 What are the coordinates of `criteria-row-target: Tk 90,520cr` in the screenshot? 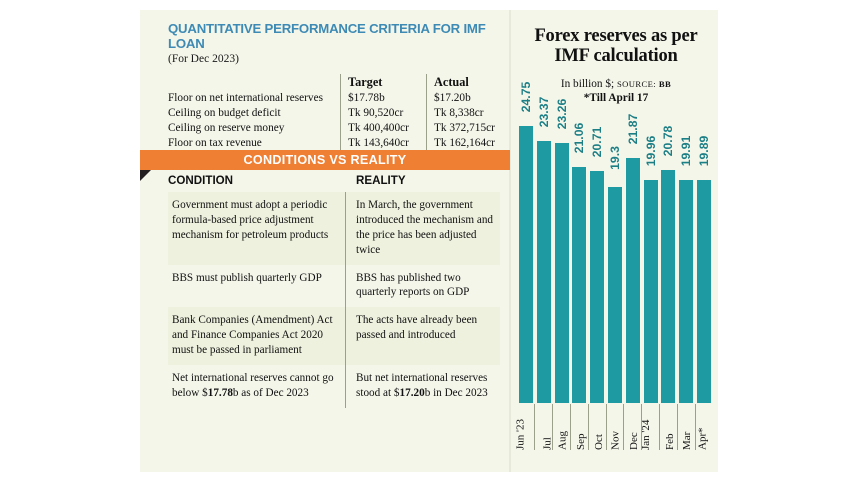 It's located at (383, 114).